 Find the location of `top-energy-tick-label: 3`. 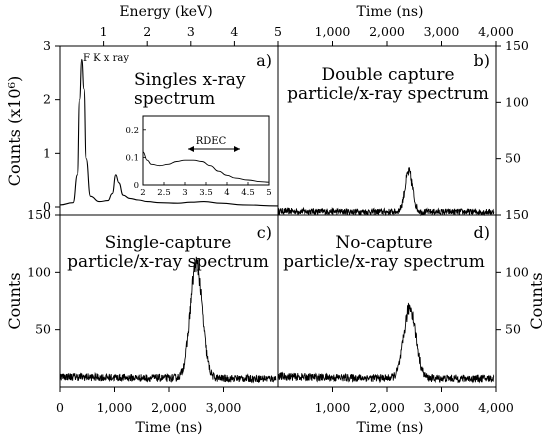

top-energy-tick-label: 3 is located at coordinates (191, 31).